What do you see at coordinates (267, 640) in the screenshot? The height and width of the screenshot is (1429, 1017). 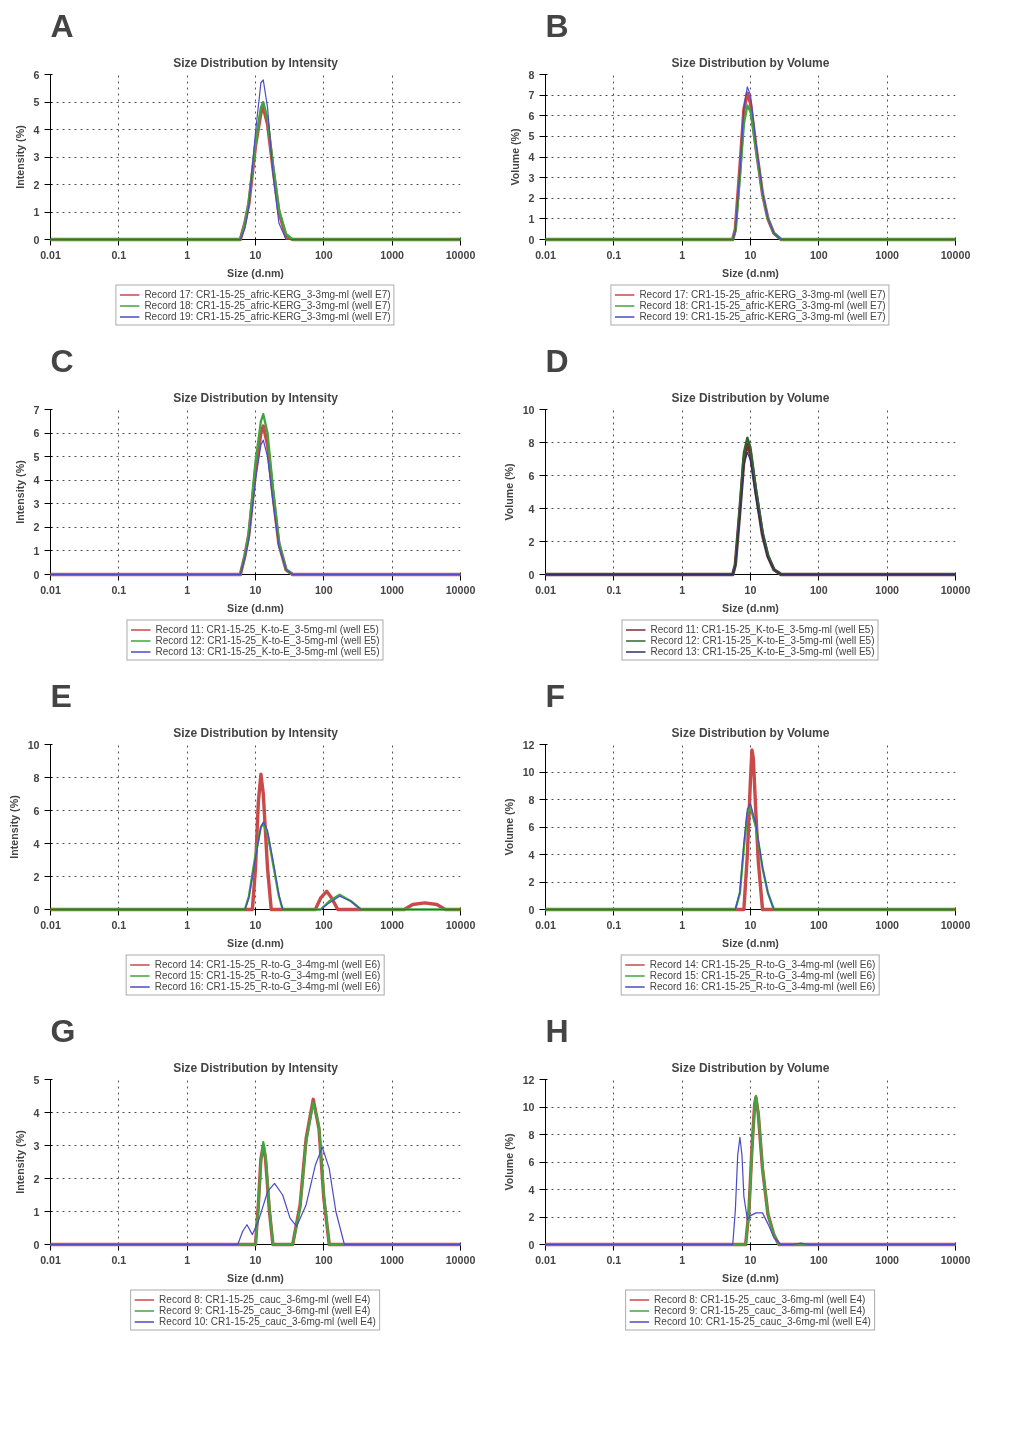 I see `legend-label: Record 12: CR1-15-25_K-to-E_3-5mg-ml (well E5)` at bounding box center [267, 640].